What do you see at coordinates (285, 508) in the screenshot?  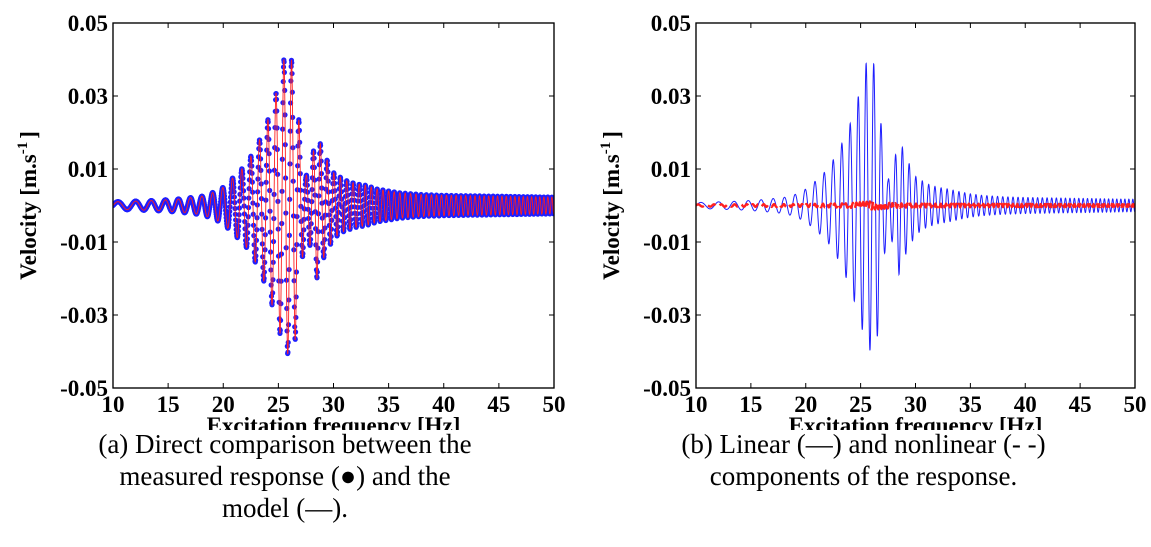 I see `chart-a-caption-line-3: model (—).` at bounding box center [285, 508].